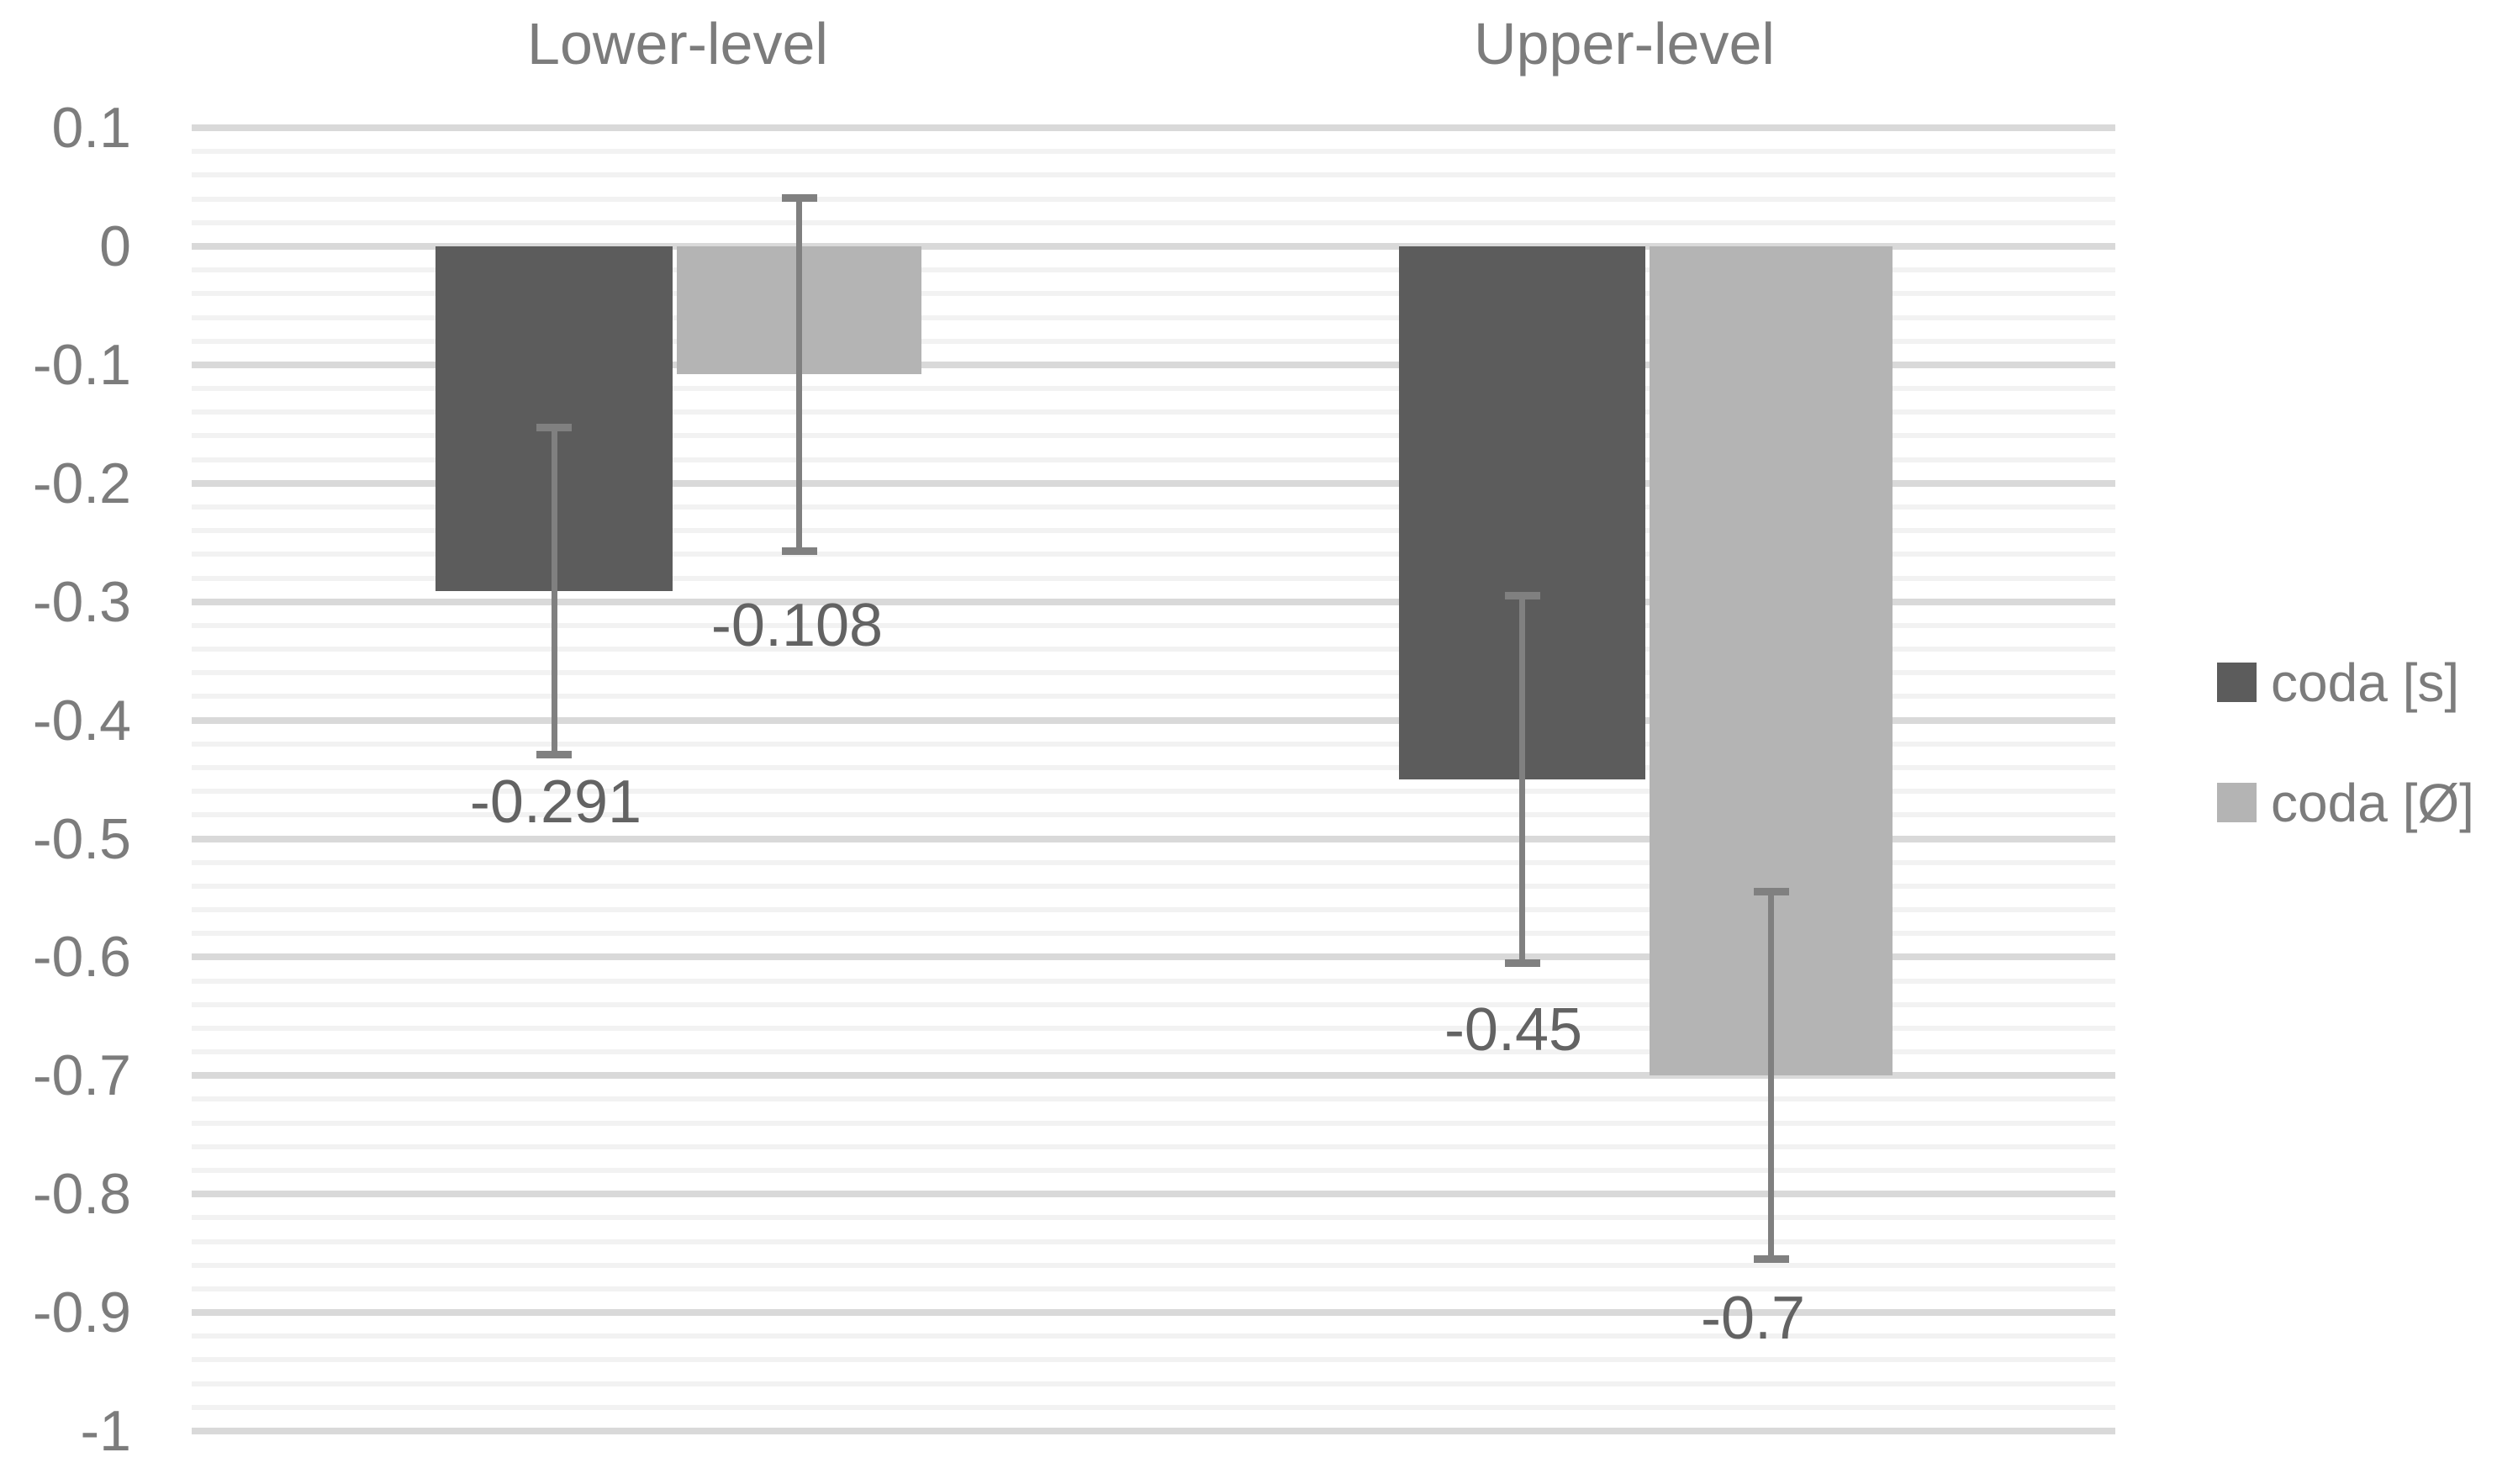  I want to click on legend-swatch-coda-s, so click(2237, 682).